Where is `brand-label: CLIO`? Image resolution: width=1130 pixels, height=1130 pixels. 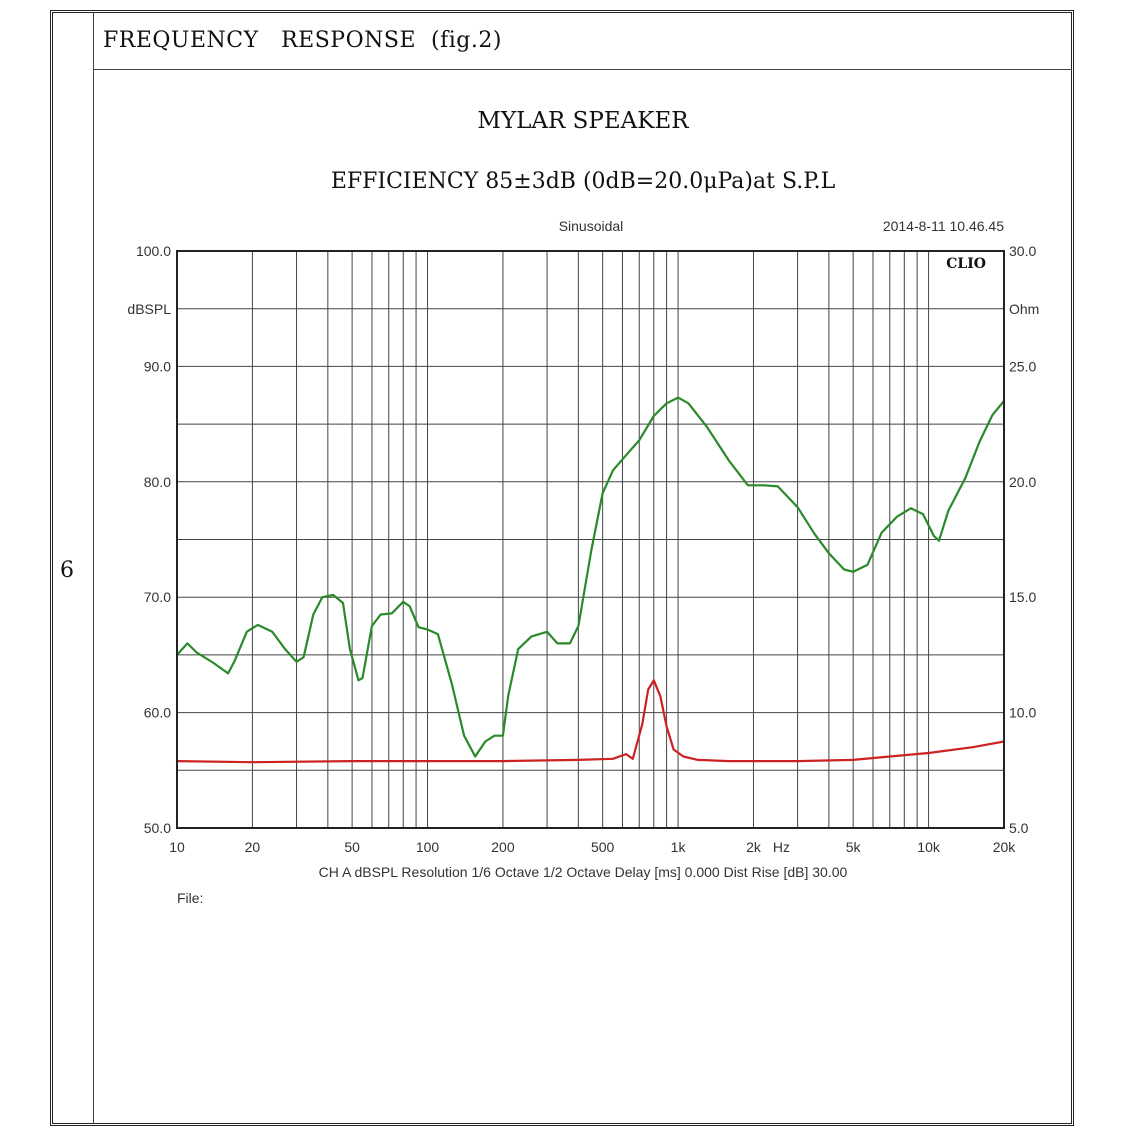
brand-label: CLIO is located at coordinates (966, 264).